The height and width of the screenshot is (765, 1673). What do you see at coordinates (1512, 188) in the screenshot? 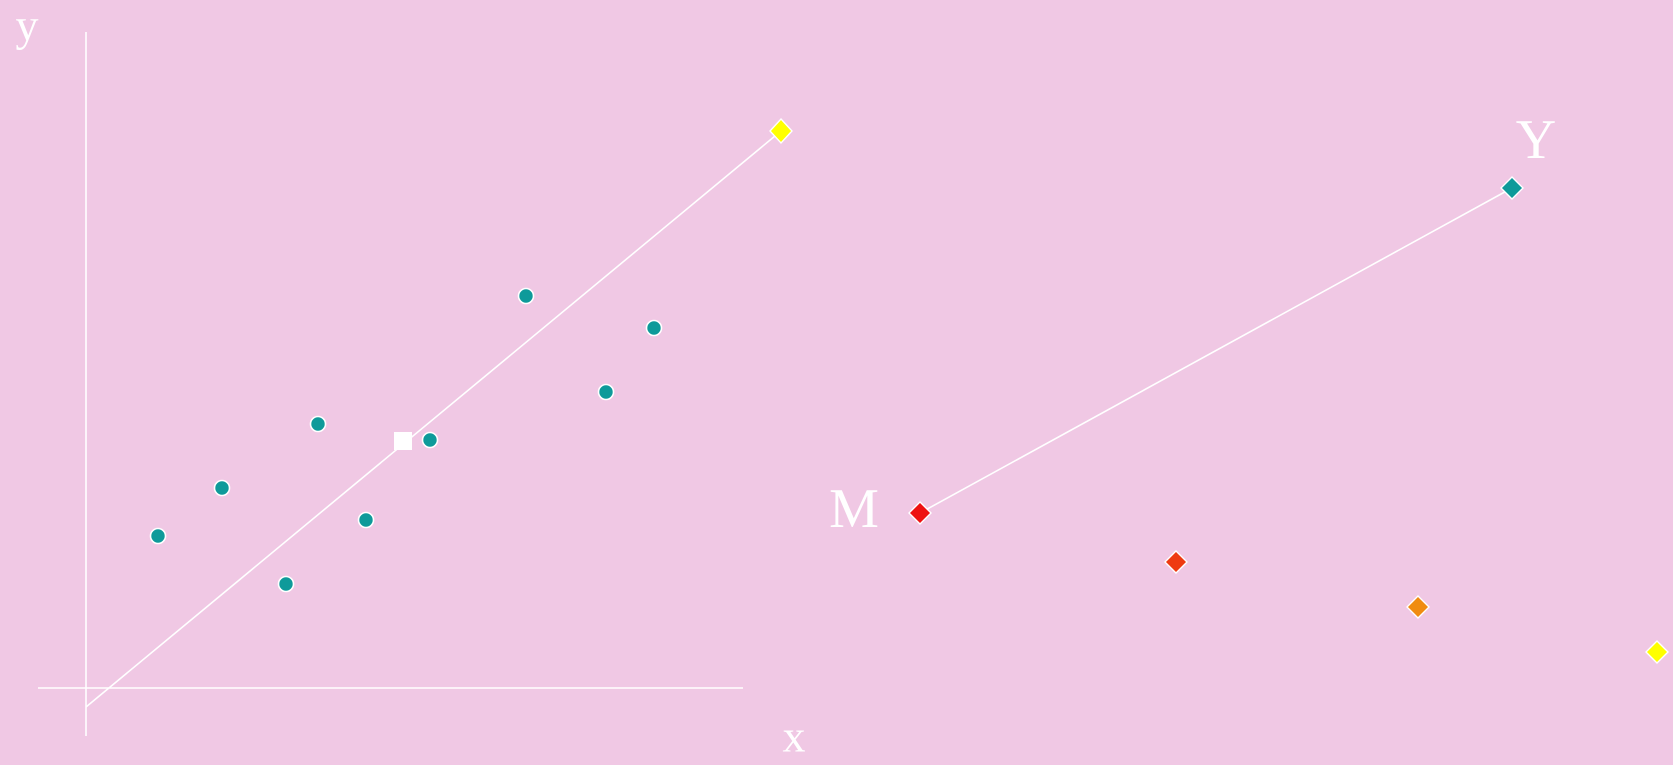
I see `diamond-teal` at bounding box center [1512, 188].